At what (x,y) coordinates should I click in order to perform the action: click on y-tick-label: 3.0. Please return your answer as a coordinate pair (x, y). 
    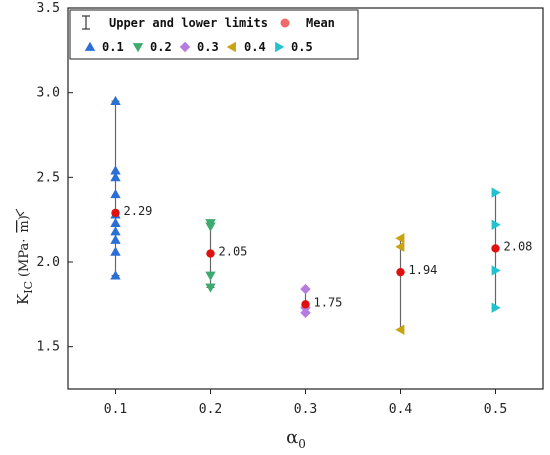
    Looking at the image, I should click on (48, 93).